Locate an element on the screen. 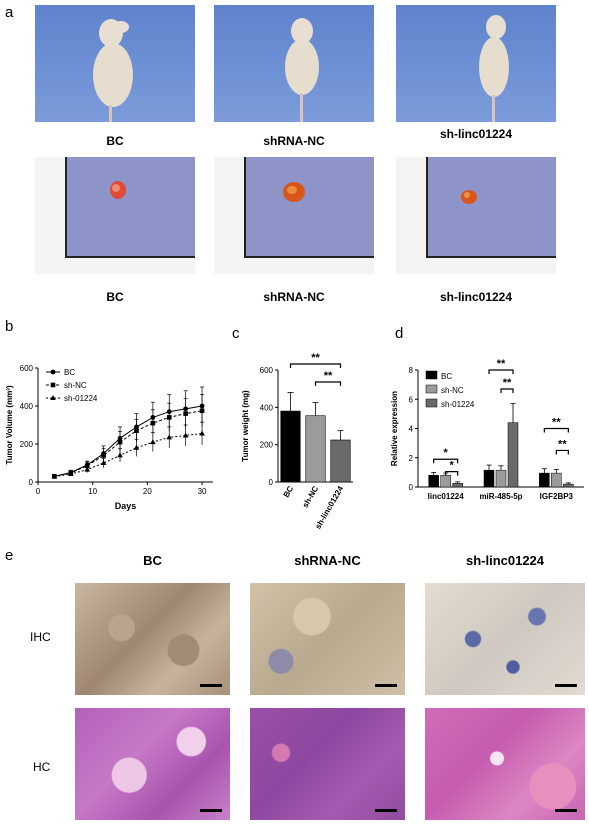 The width and height of the screenshot is (589, 828). bar-sh-01224-linc01224 is located at coordinates (457, 485).